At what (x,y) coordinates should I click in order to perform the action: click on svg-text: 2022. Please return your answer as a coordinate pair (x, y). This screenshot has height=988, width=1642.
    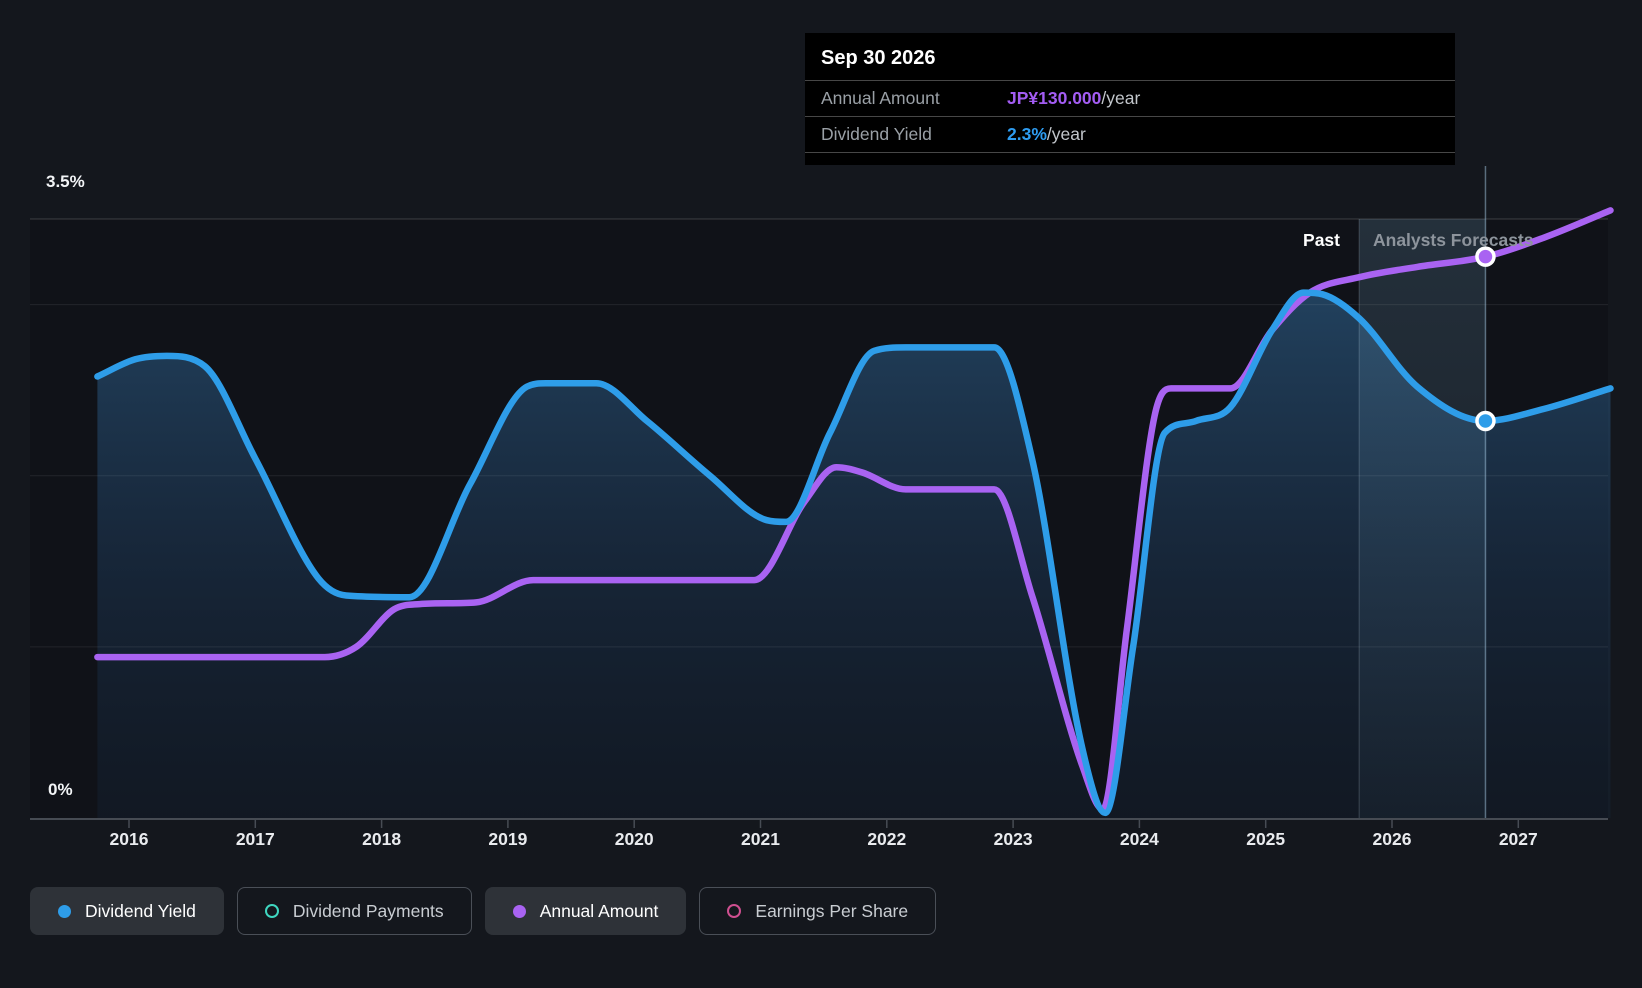
    Looking at the image, I should click on (886, 839).